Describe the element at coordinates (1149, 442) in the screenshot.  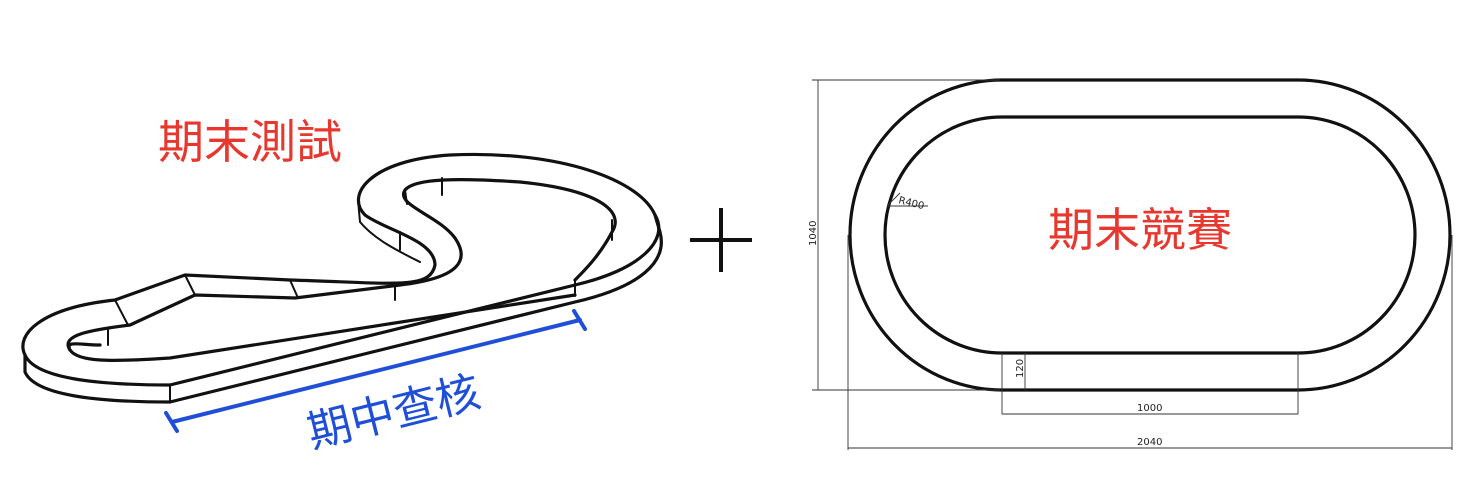
I see `dim-total-label: 2040` at that location.